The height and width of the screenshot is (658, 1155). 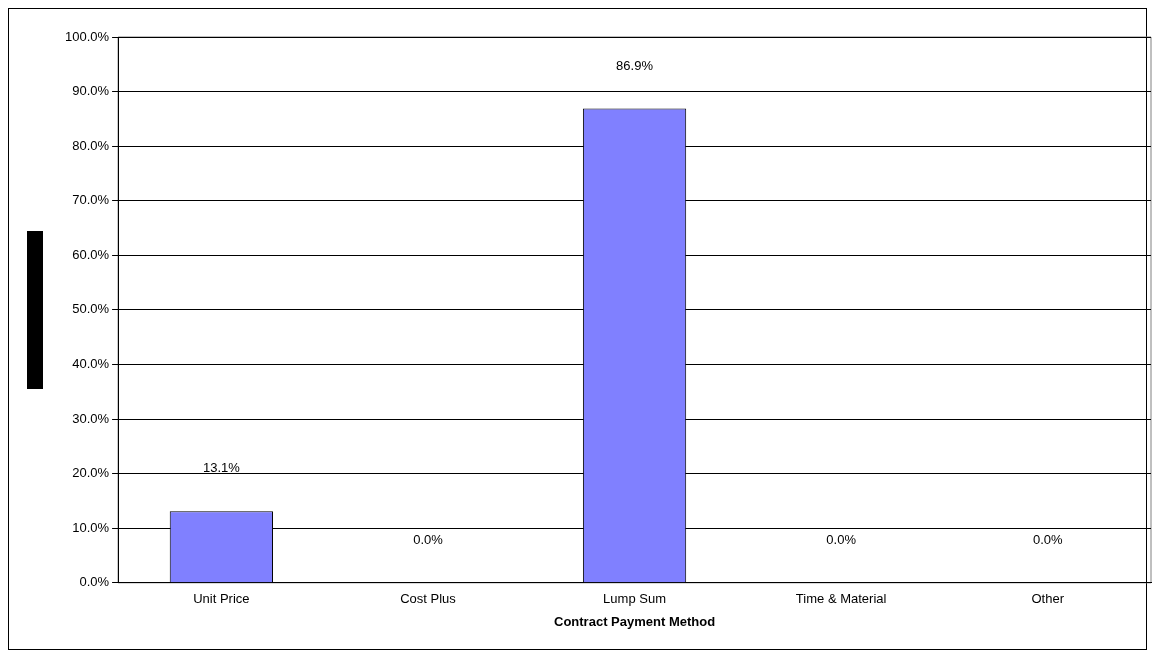 What do you see at coordinates (91, 418) in the screenshot?
I see `y-tick-label: 30.0%` at bounding box center [91, 418].